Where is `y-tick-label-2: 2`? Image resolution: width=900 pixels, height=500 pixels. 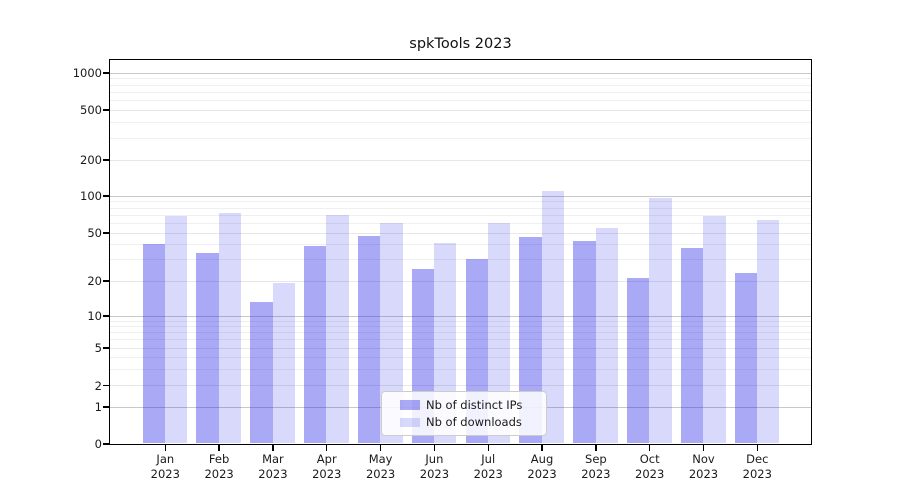 y-tick-label-2: 2 is located at coordinates (98, 385).